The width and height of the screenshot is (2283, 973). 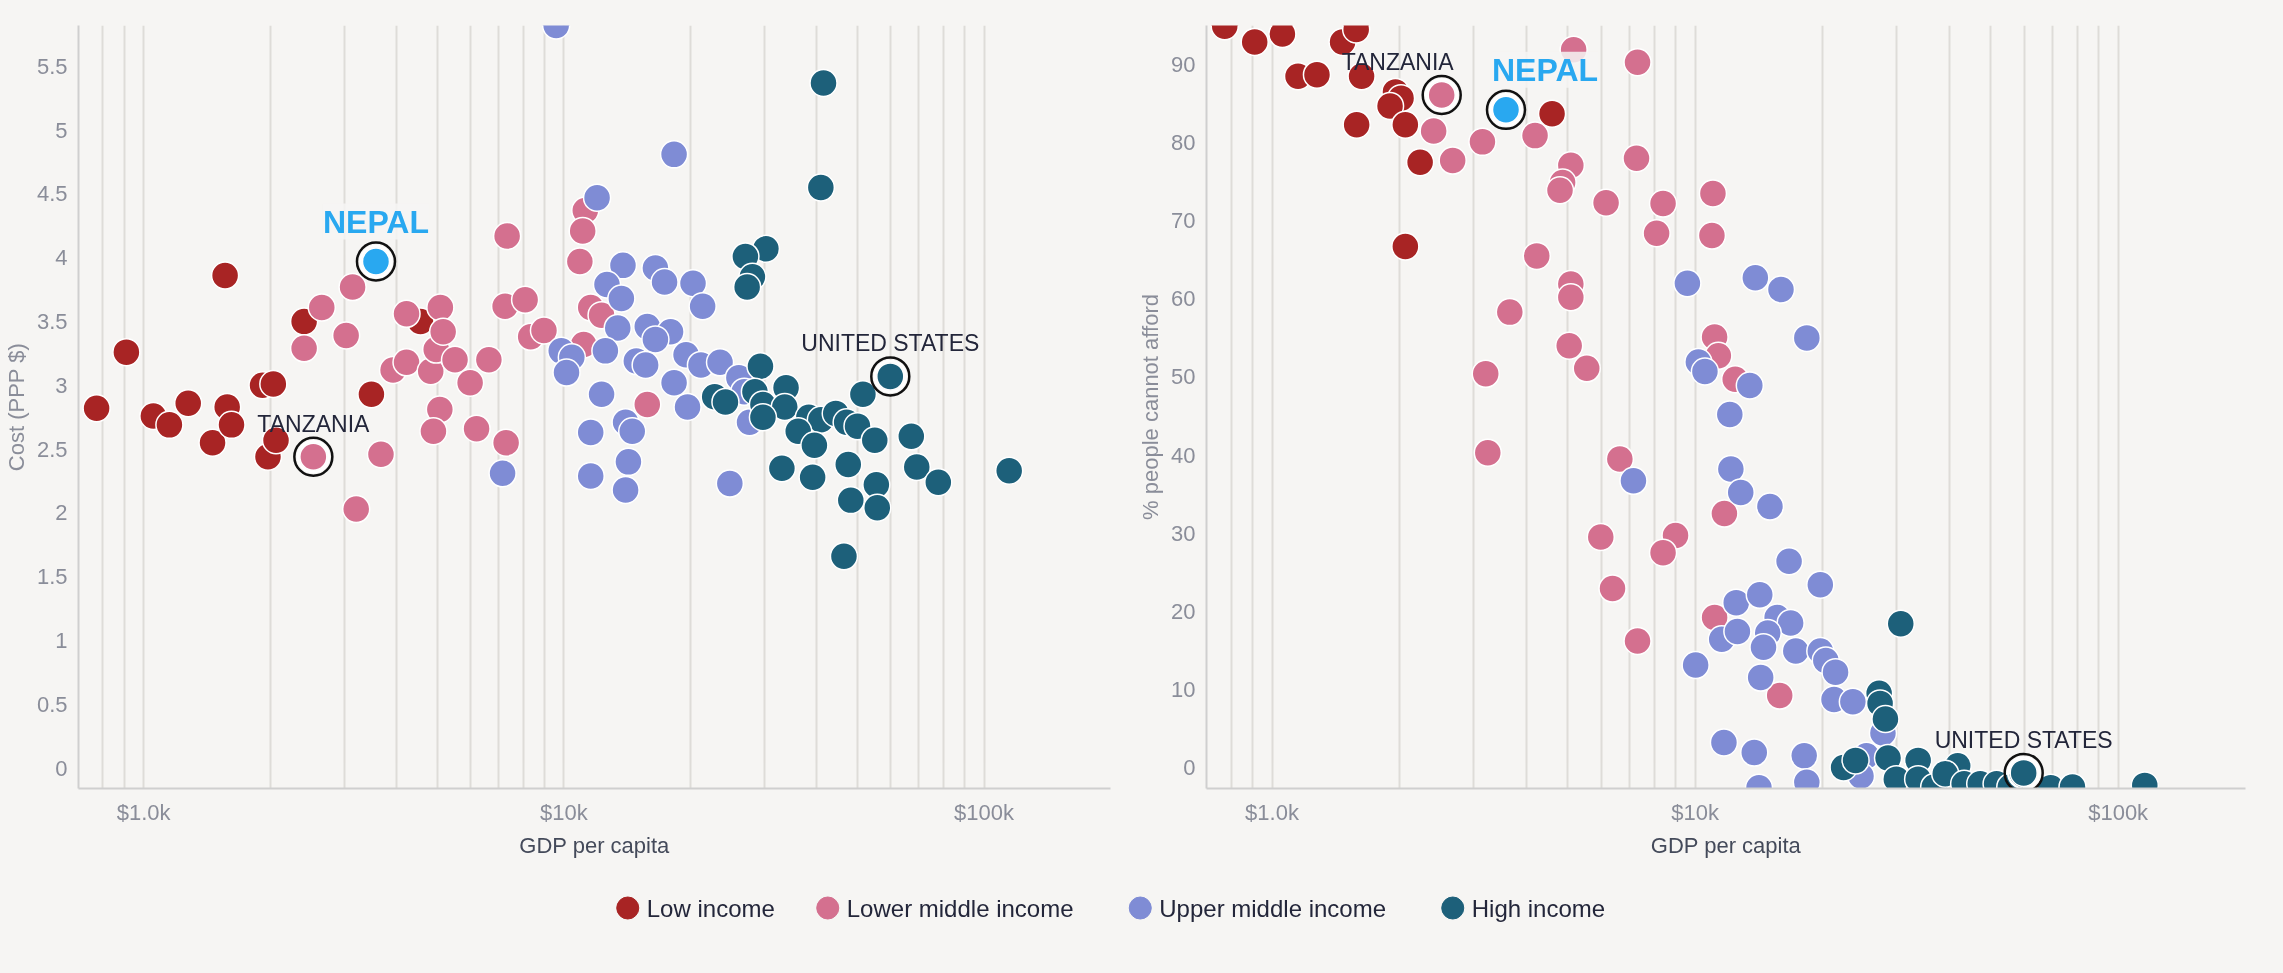 I want to click on y-axis-title: Cost (PPP $), so click(x=16, y=407).